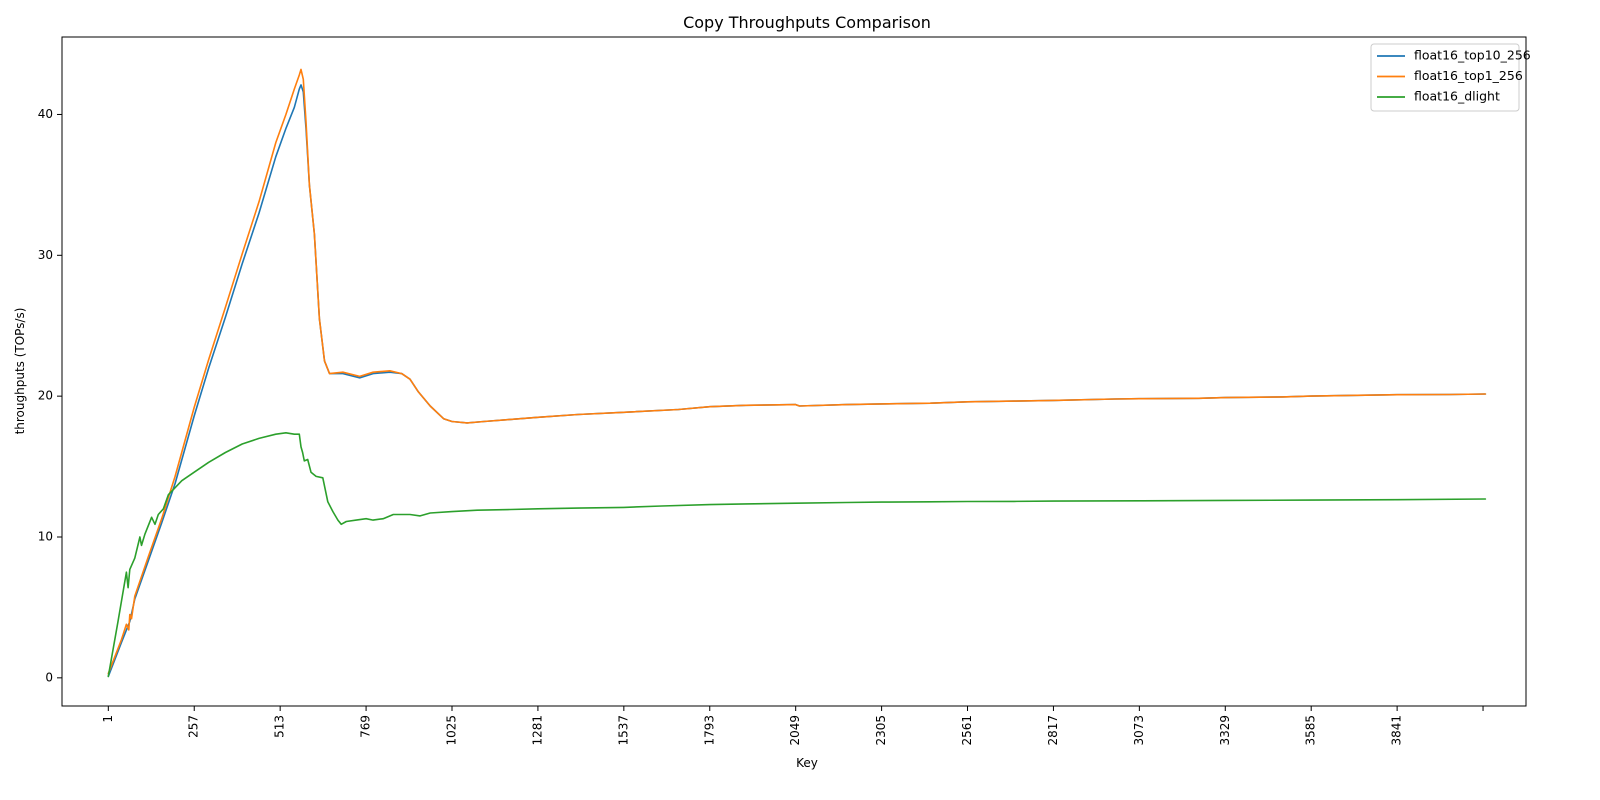 This screenshot has height=800, width=1600. Describe the element at coordinates (1457, 96) in the screenshot. I see `legend-label-3: float16_dlight` at that location.